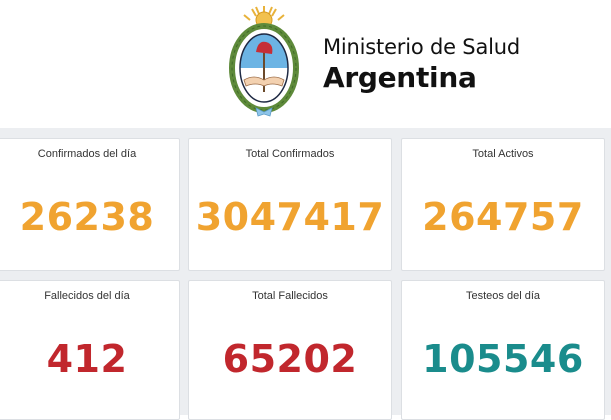  I want to click on card-fallecidos-dia: Fallecidos del día 412, so click(90, 350).